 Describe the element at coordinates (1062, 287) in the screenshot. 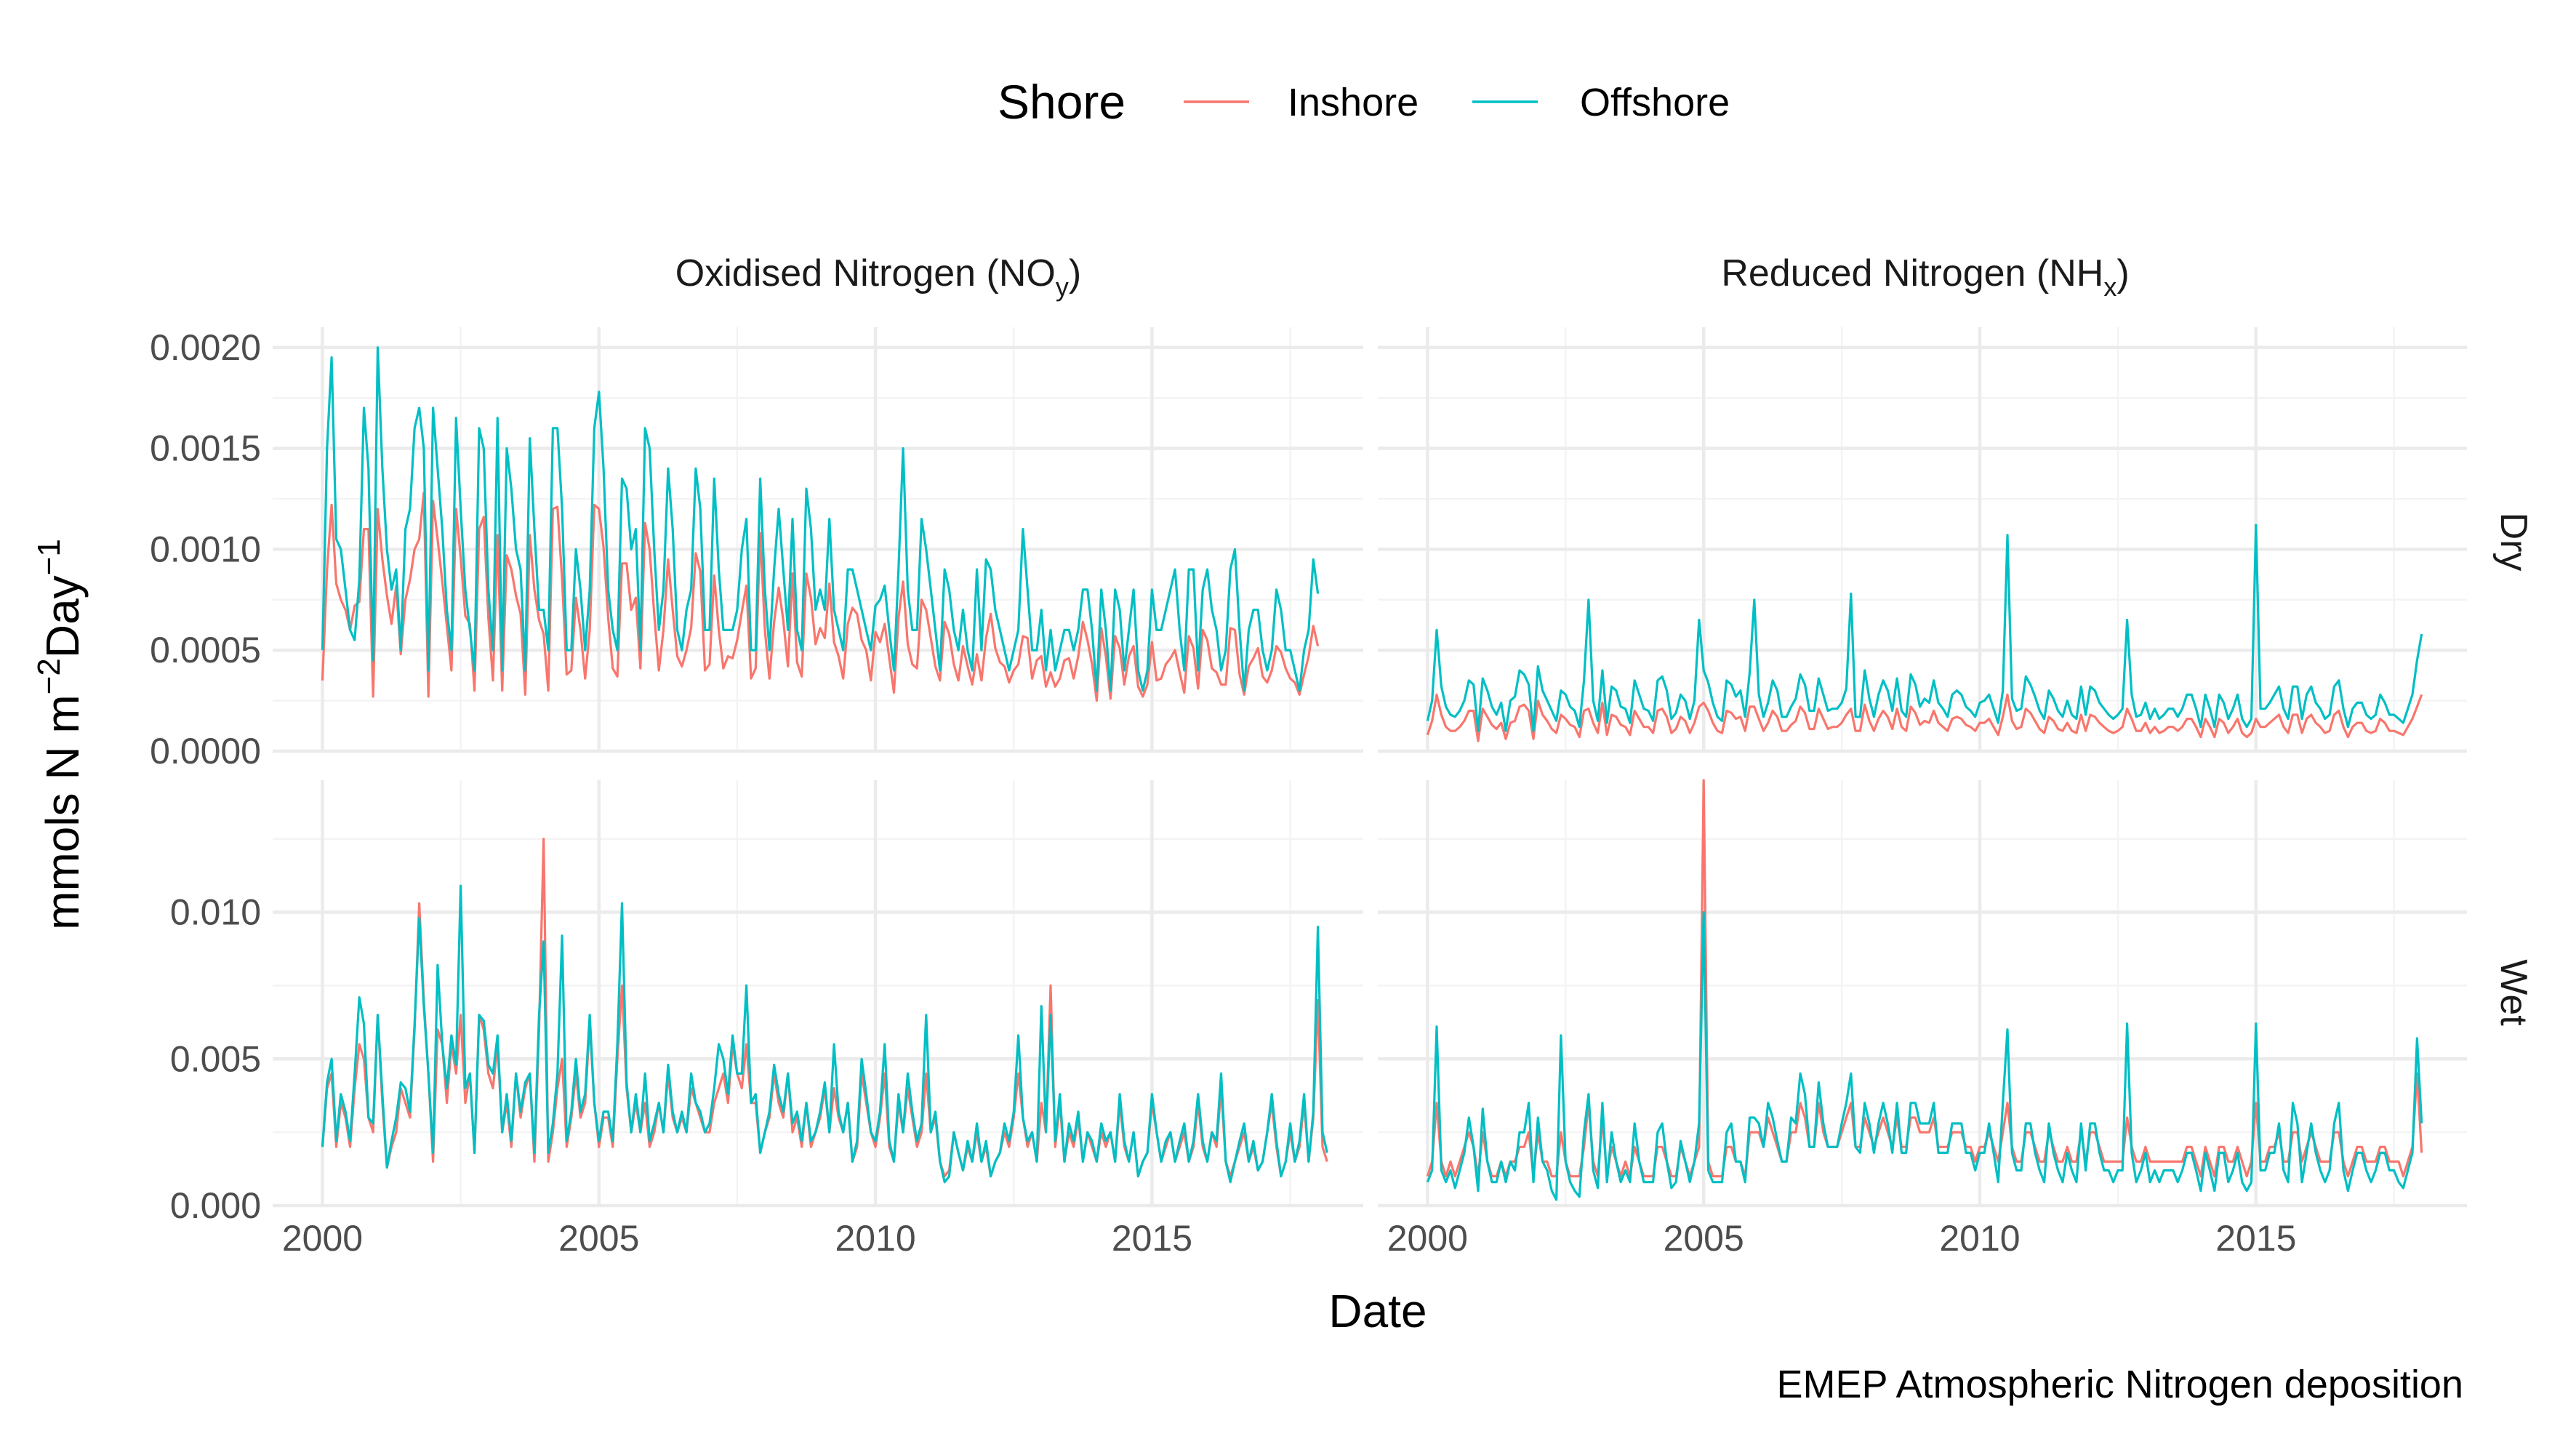

I see `strip-oxidised-sub: y` at that location.